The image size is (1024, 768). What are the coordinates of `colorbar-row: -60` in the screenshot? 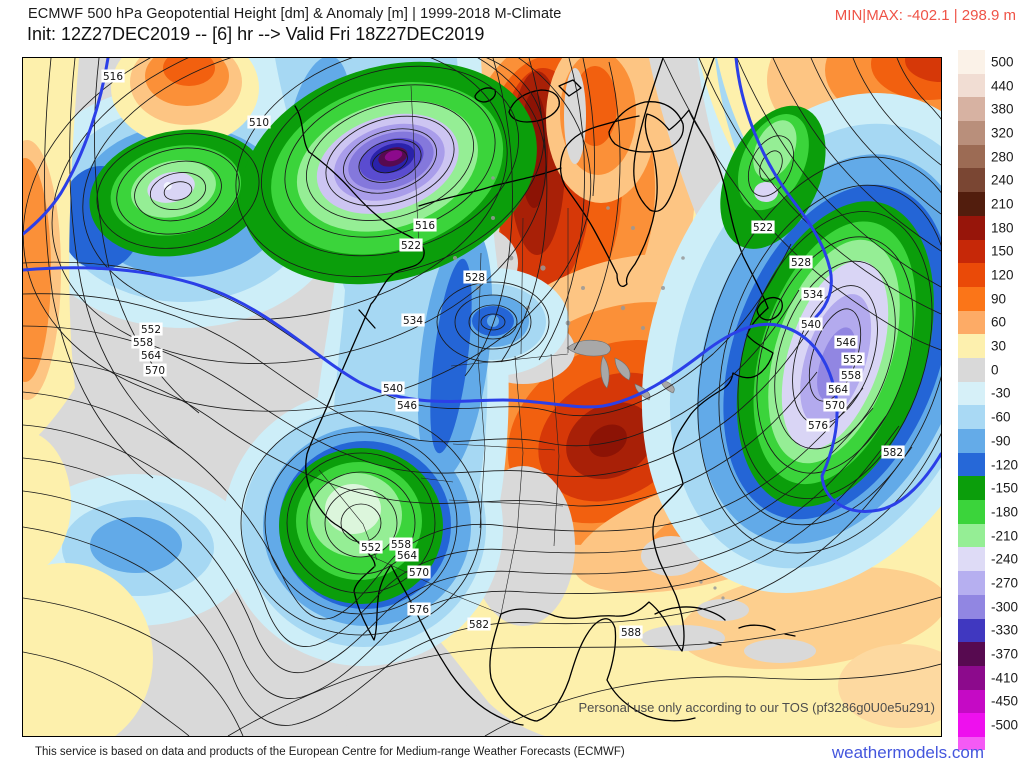 It's located at (991, 417).